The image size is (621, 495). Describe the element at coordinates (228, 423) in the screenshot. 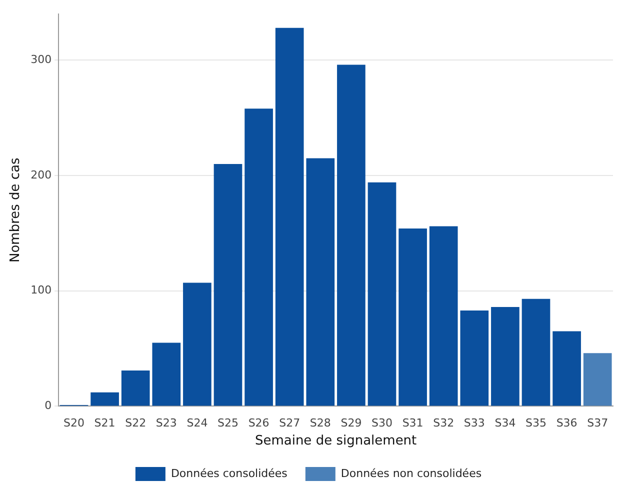

I see `x-tick-label: S25` at that location.